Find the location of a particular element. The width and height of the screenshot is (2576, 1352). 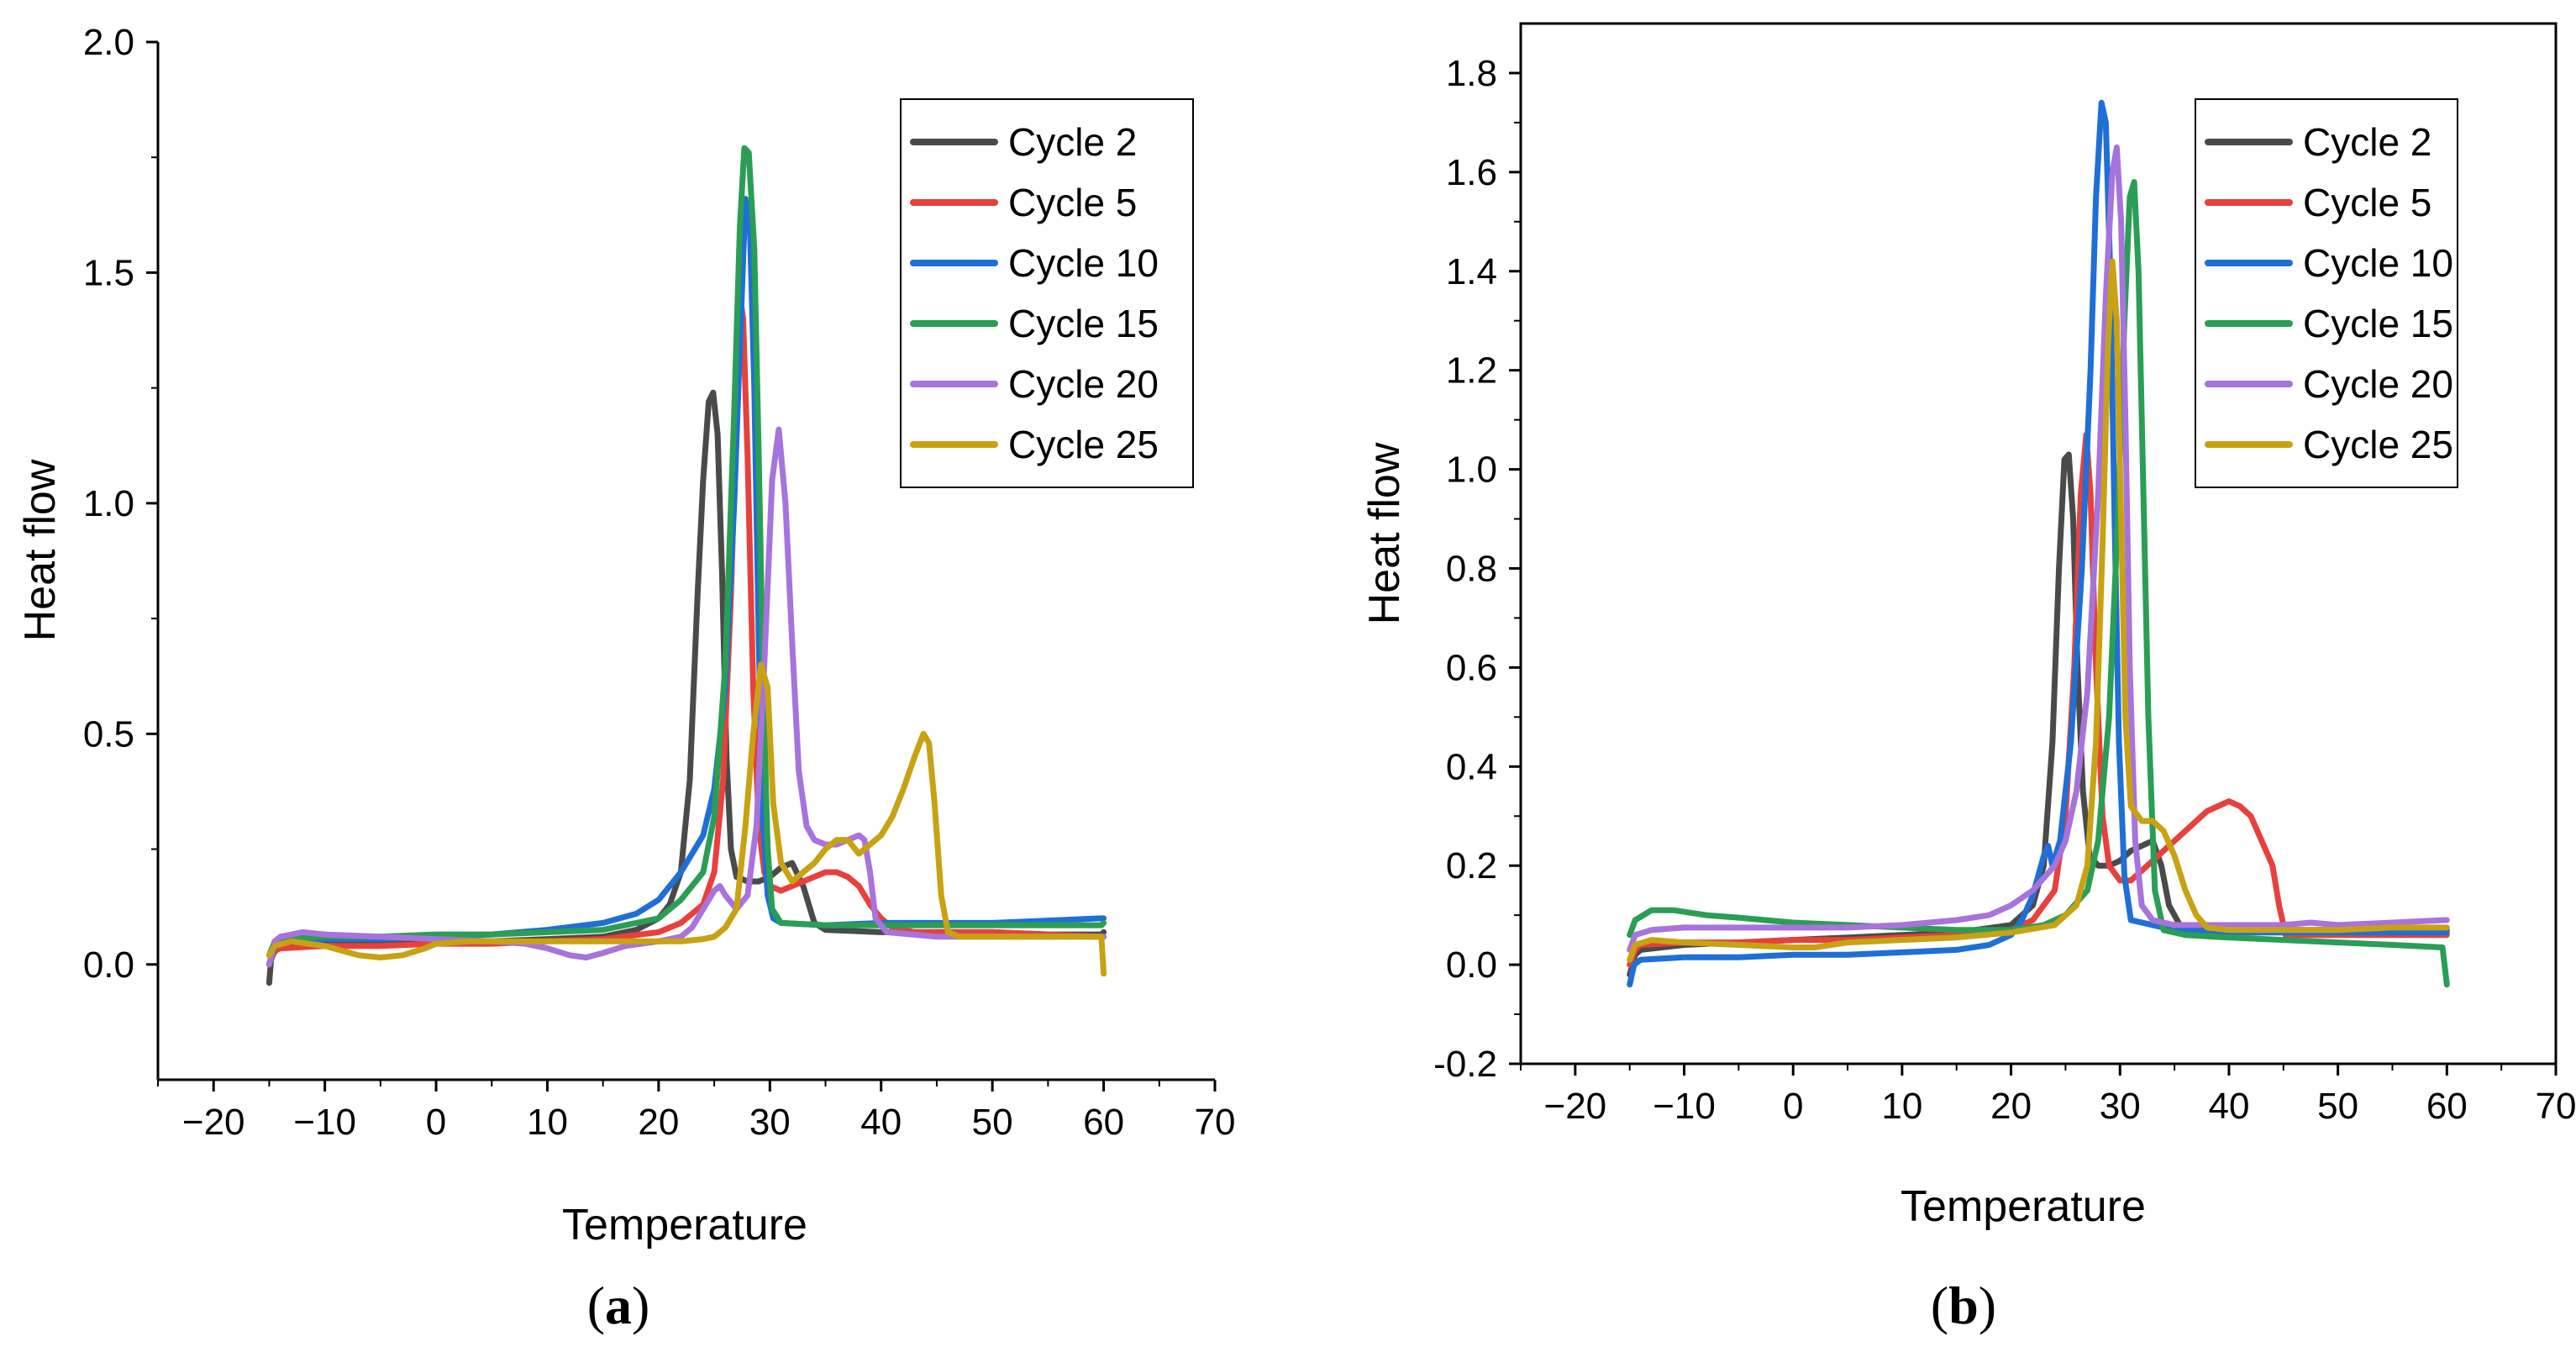

y-tick-label: 0.2 is located at coordinates (1471, 865).